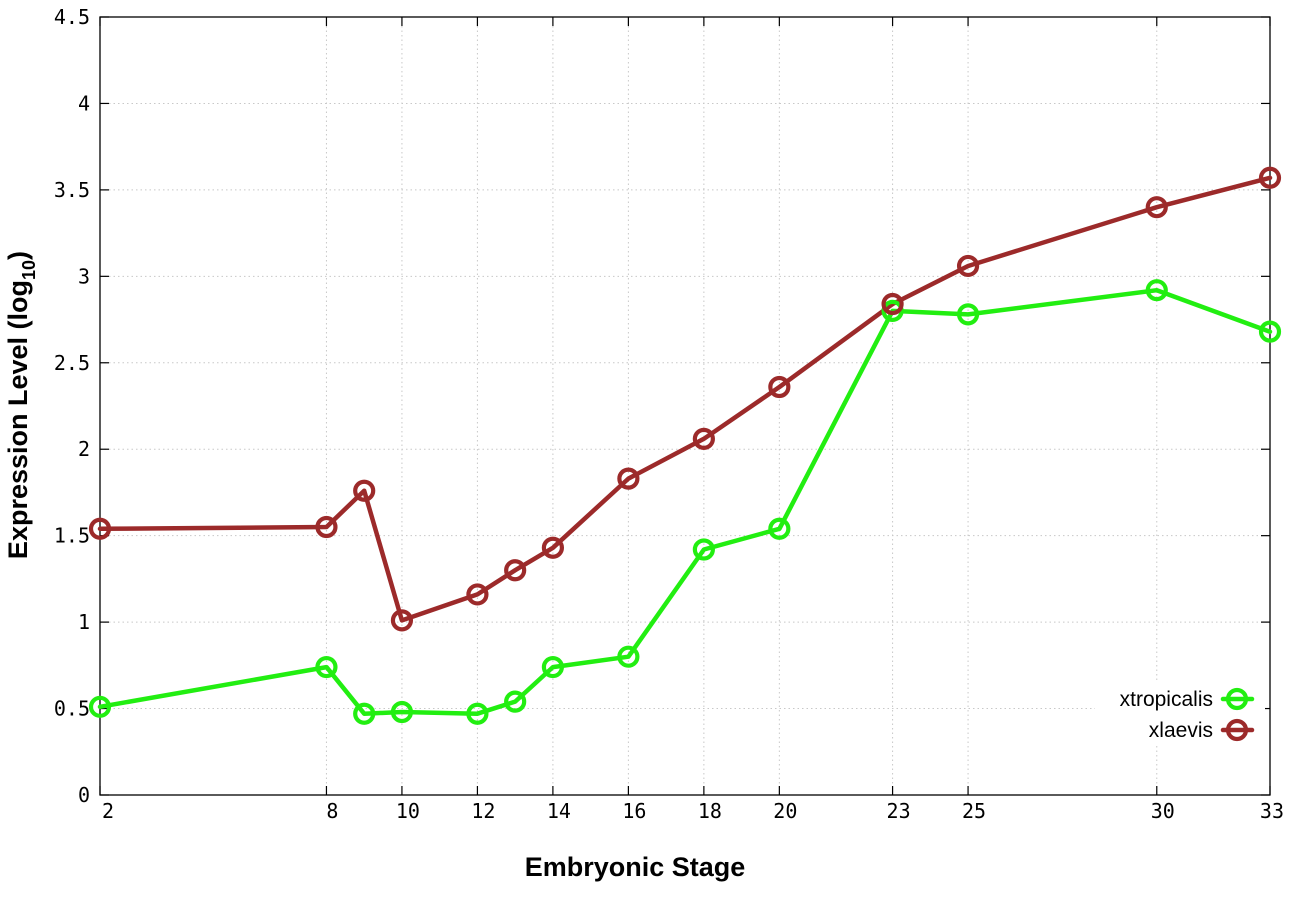  I want to click on y-tick-label: 1, so click(84, 622).